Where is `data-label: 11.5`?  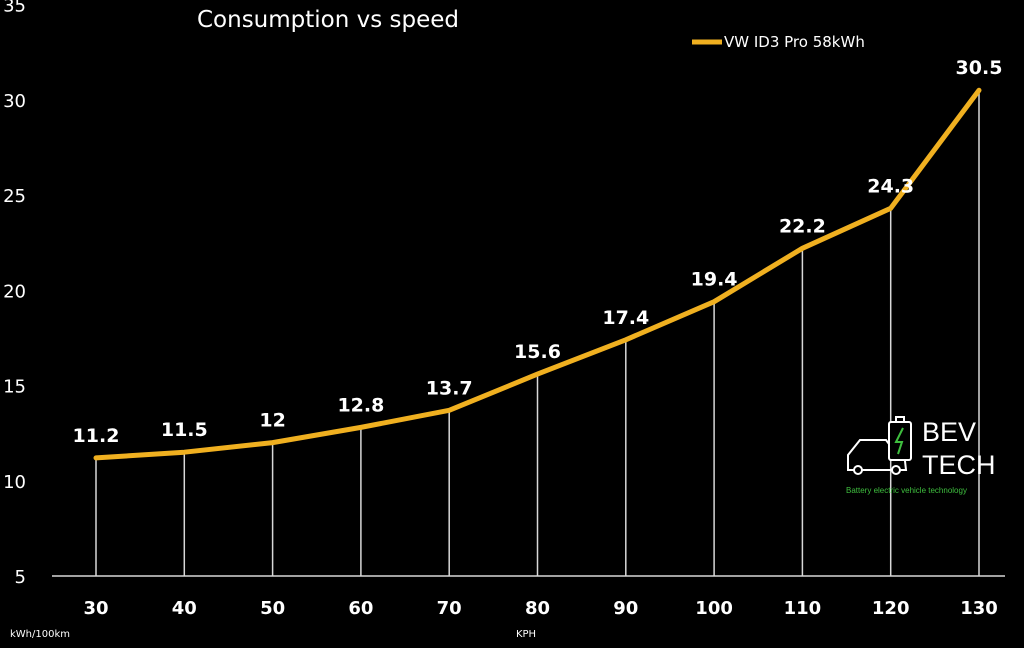 data-label: 11.5 is located at coordinates (184, 430).